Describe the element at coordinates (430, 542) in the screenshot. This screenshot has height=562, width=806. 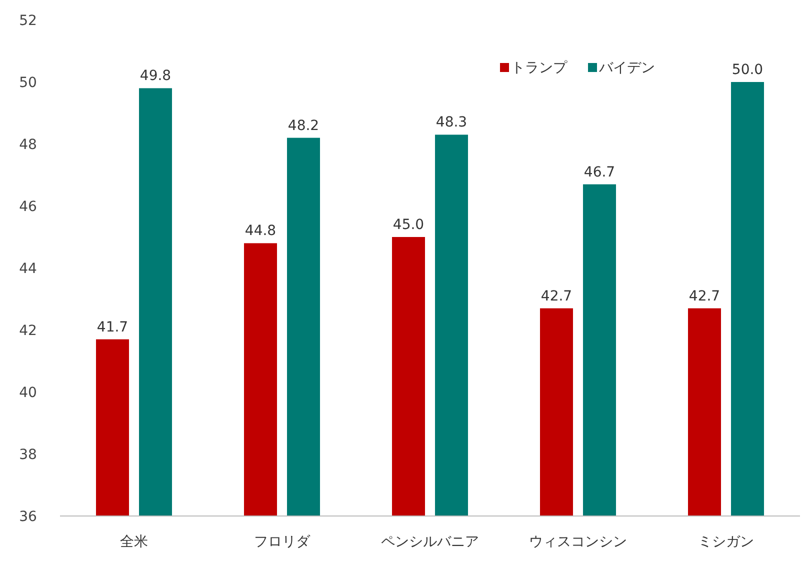
I see `x-tick-label: ペンシルバニア` at that location.